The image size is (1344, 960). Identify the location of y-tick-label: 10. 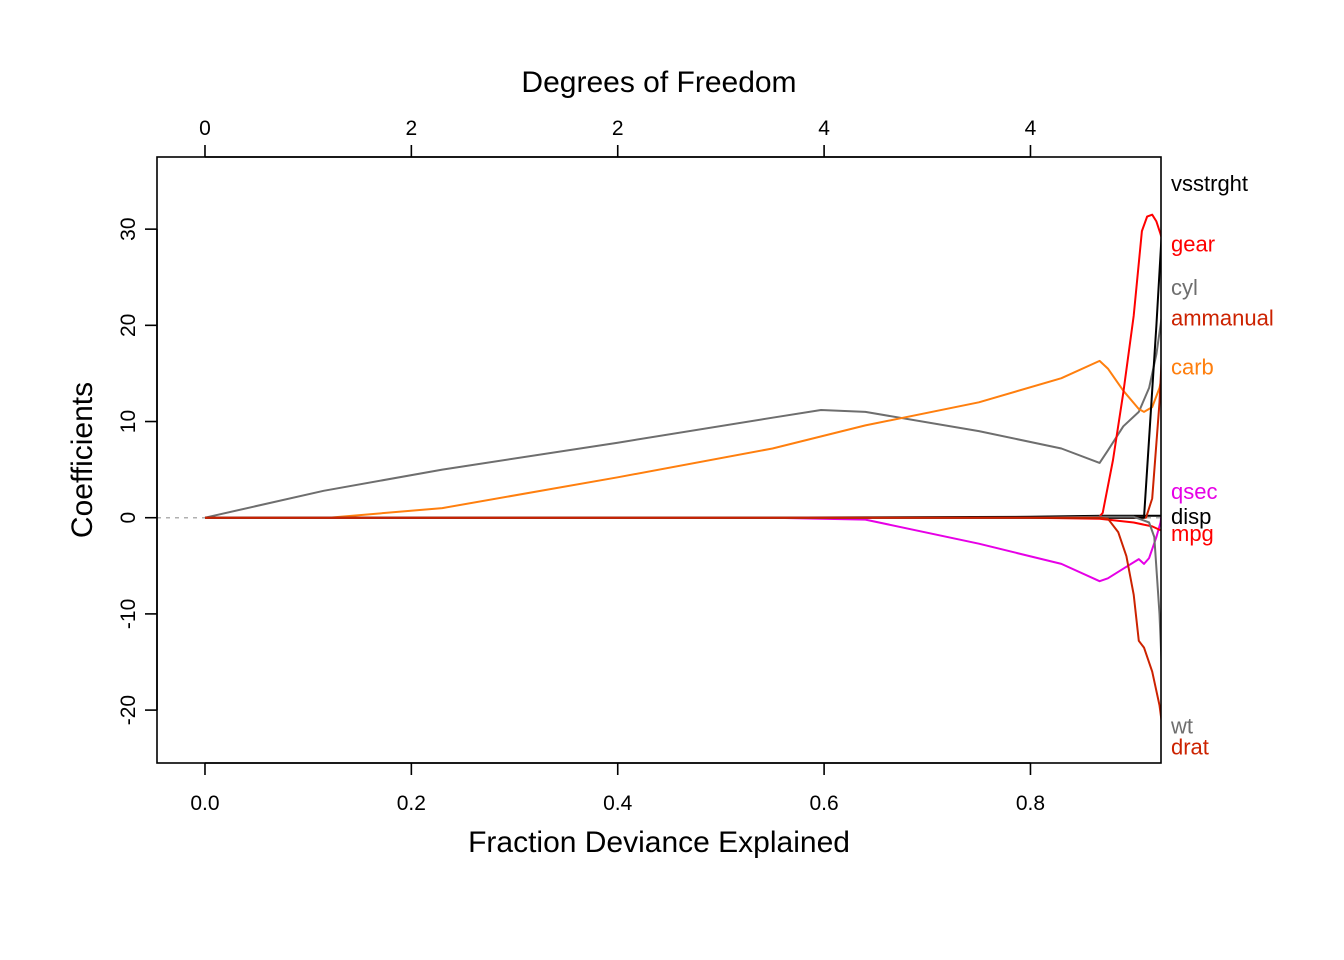
(128, 421).